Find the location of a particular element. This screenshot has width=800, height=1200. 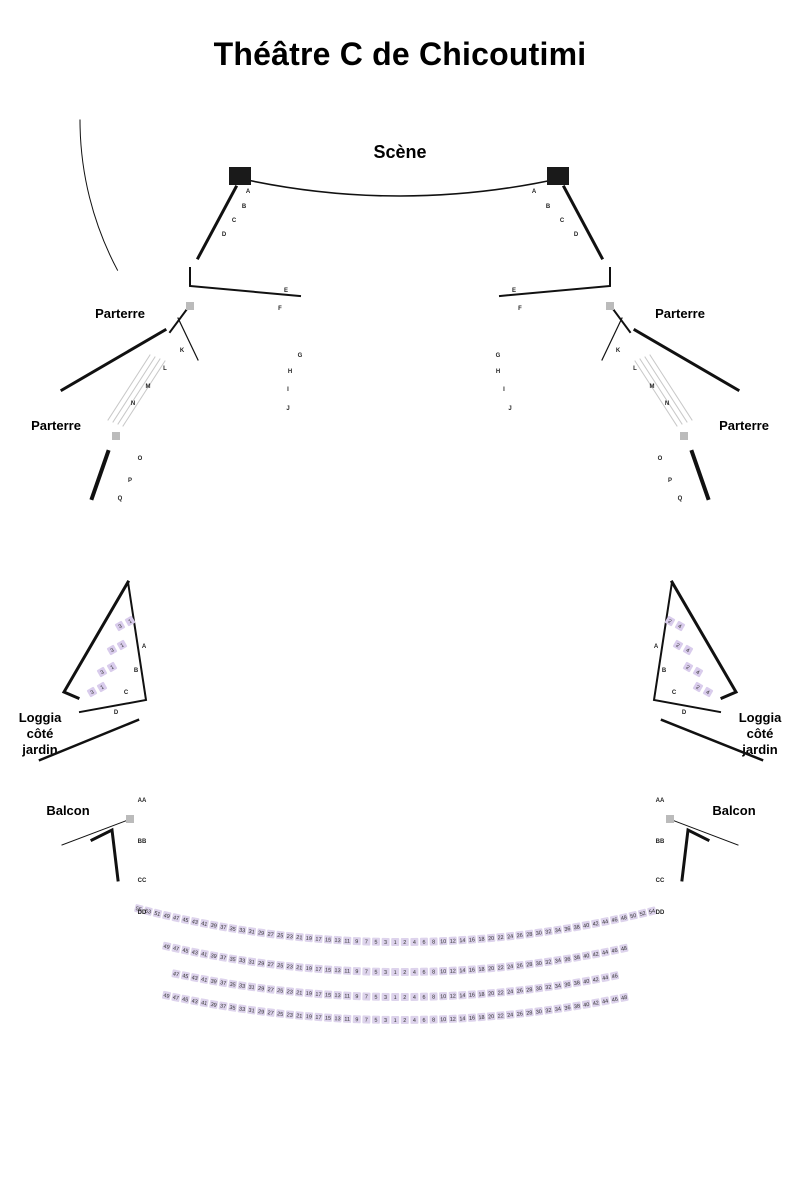

seat-row-CC-13: 13 is located at coordinates (337, 995).